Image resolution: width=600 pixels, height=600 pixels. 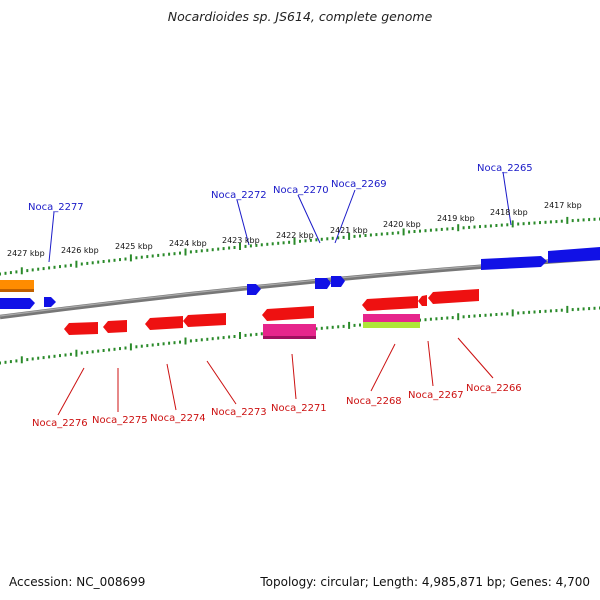 I want to click on ruler-label: 2422 kbp, so click(x=295, y=235).